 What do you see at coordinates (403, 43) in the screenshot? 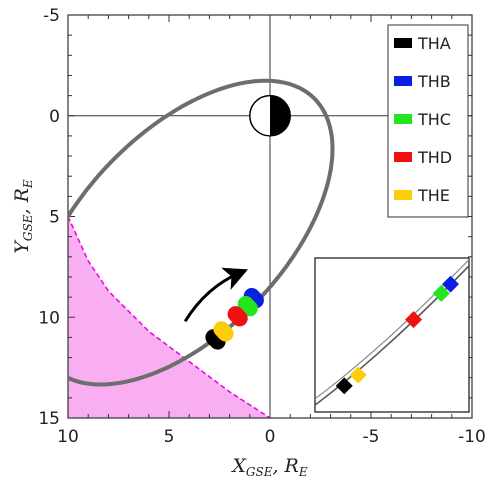
I see `legend-swatch-tha` at bounding box center [403, 43].